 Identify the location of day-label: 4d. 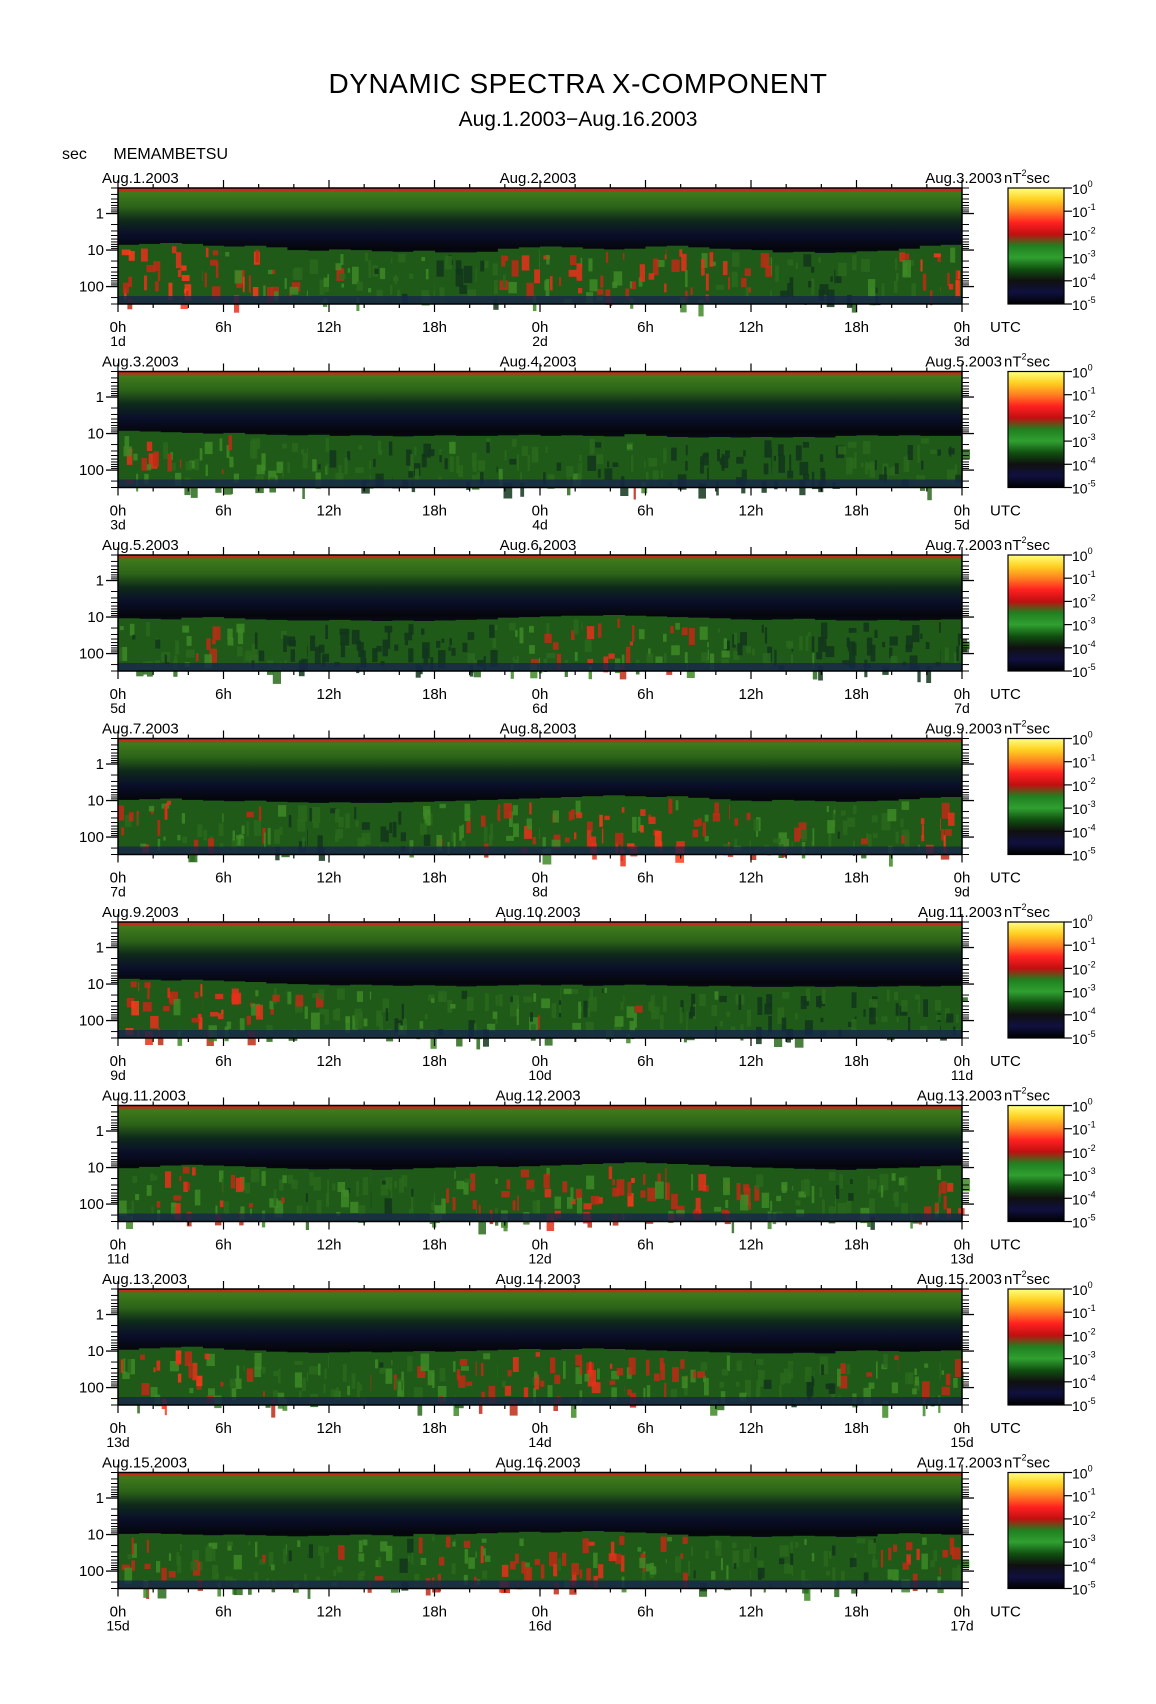
(540, 525).